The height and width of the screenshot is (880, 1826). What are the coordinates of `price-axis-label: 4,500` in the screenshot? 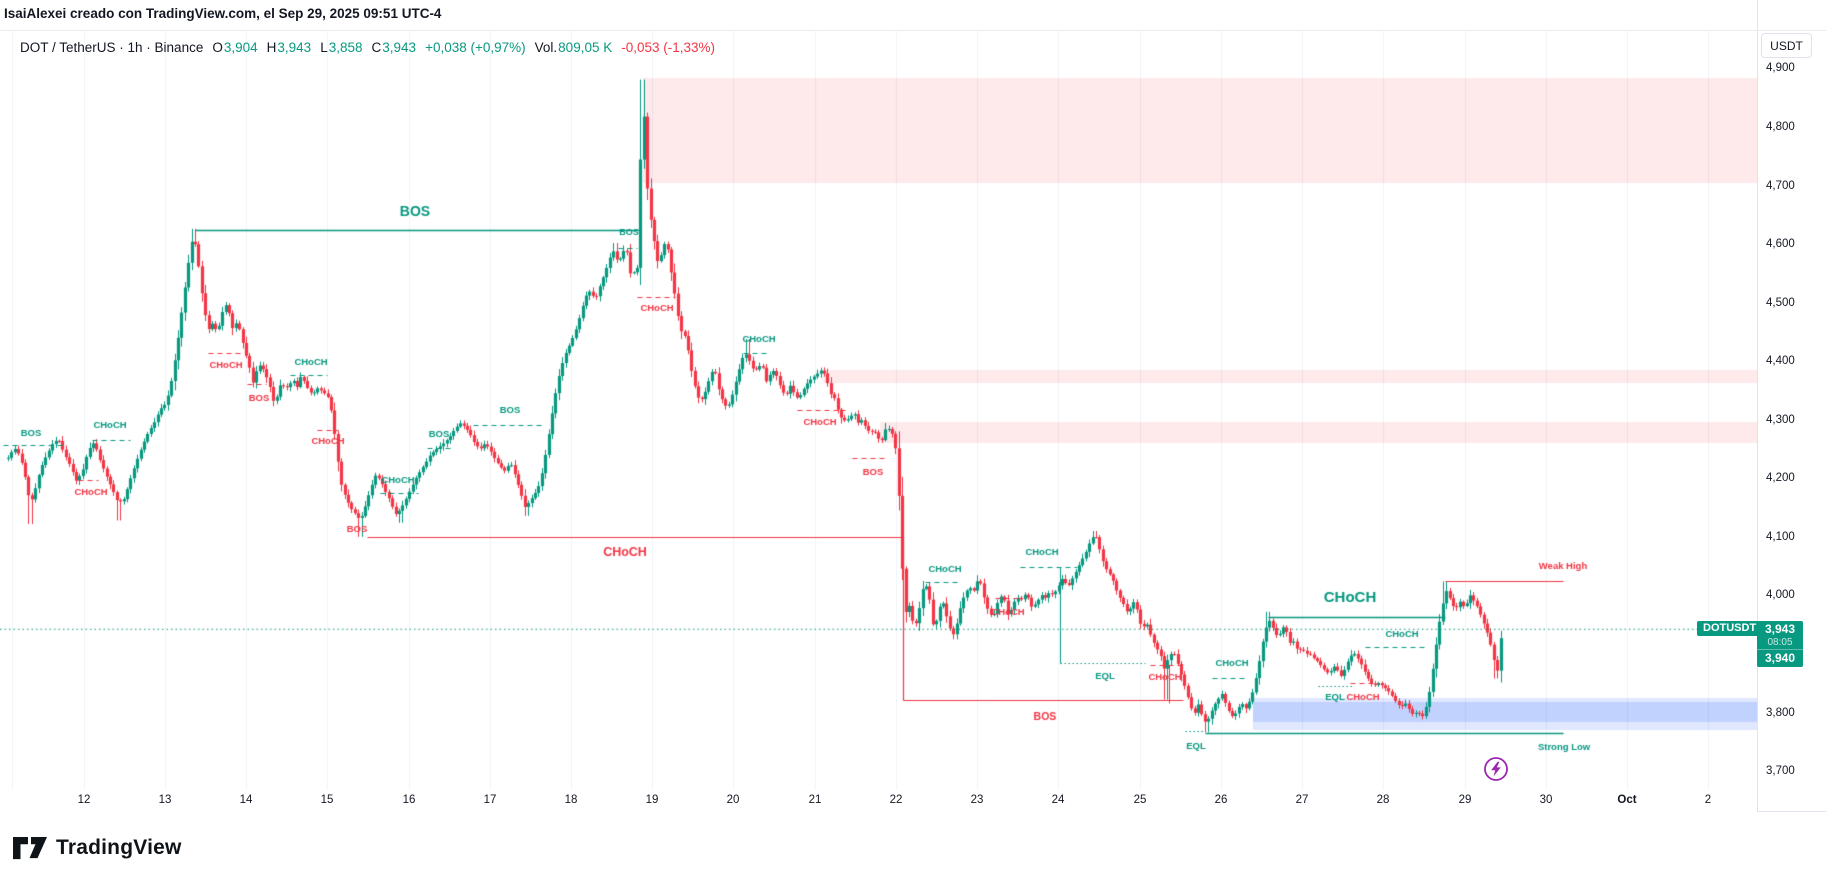 It's located at (1780, 302).